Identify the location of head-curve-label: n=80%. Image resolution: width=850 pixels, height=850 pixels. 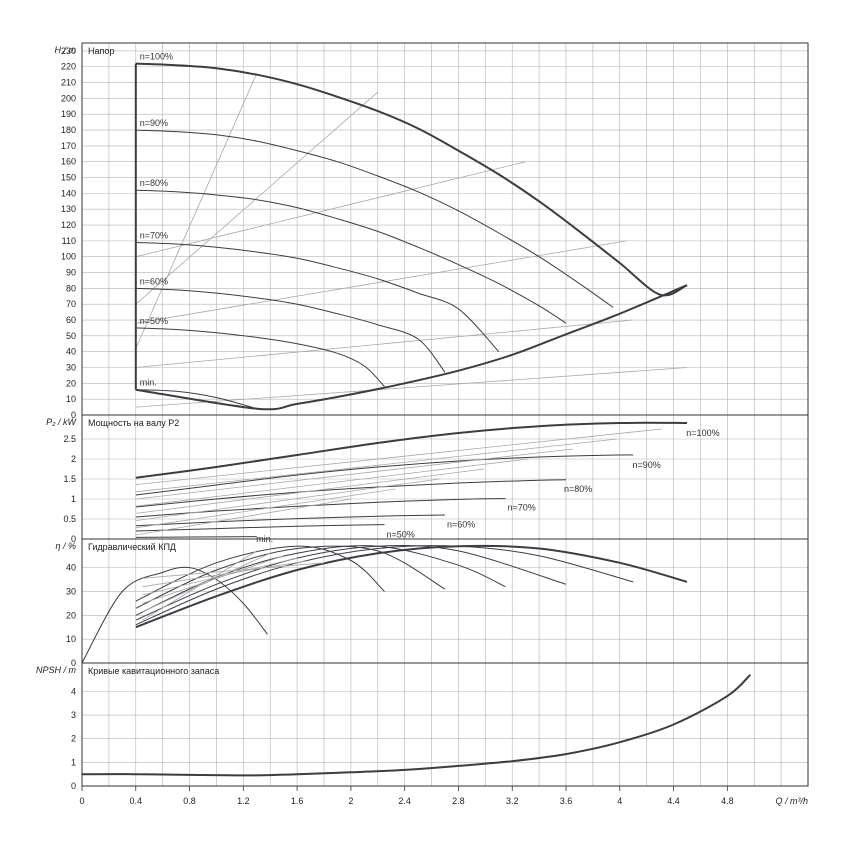
(154, 183).